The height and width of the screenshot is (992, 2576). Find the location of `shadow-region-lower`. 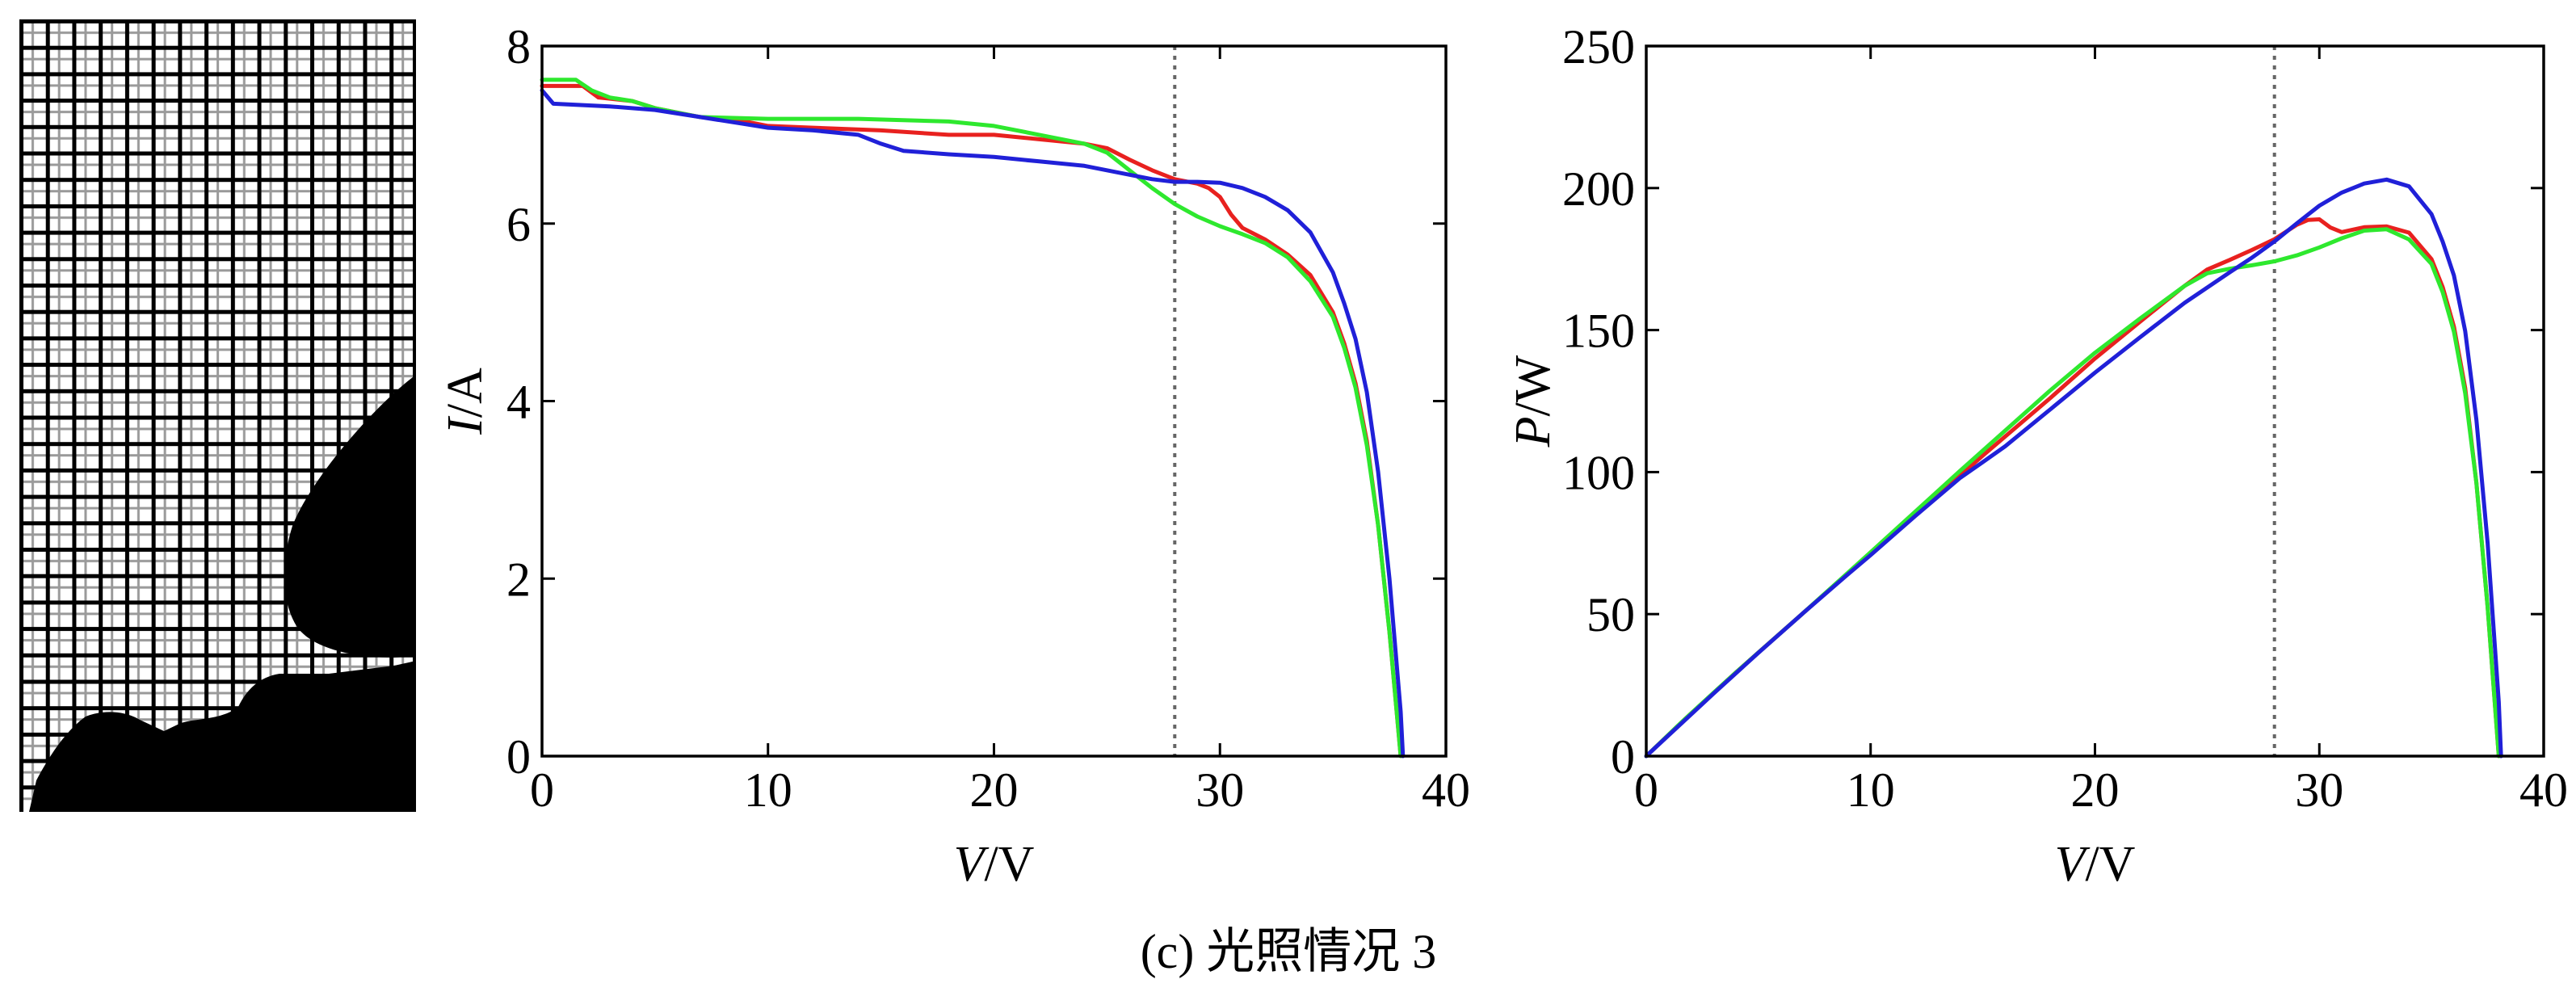

shadow-region-lower is located at coordinates (223, 736).